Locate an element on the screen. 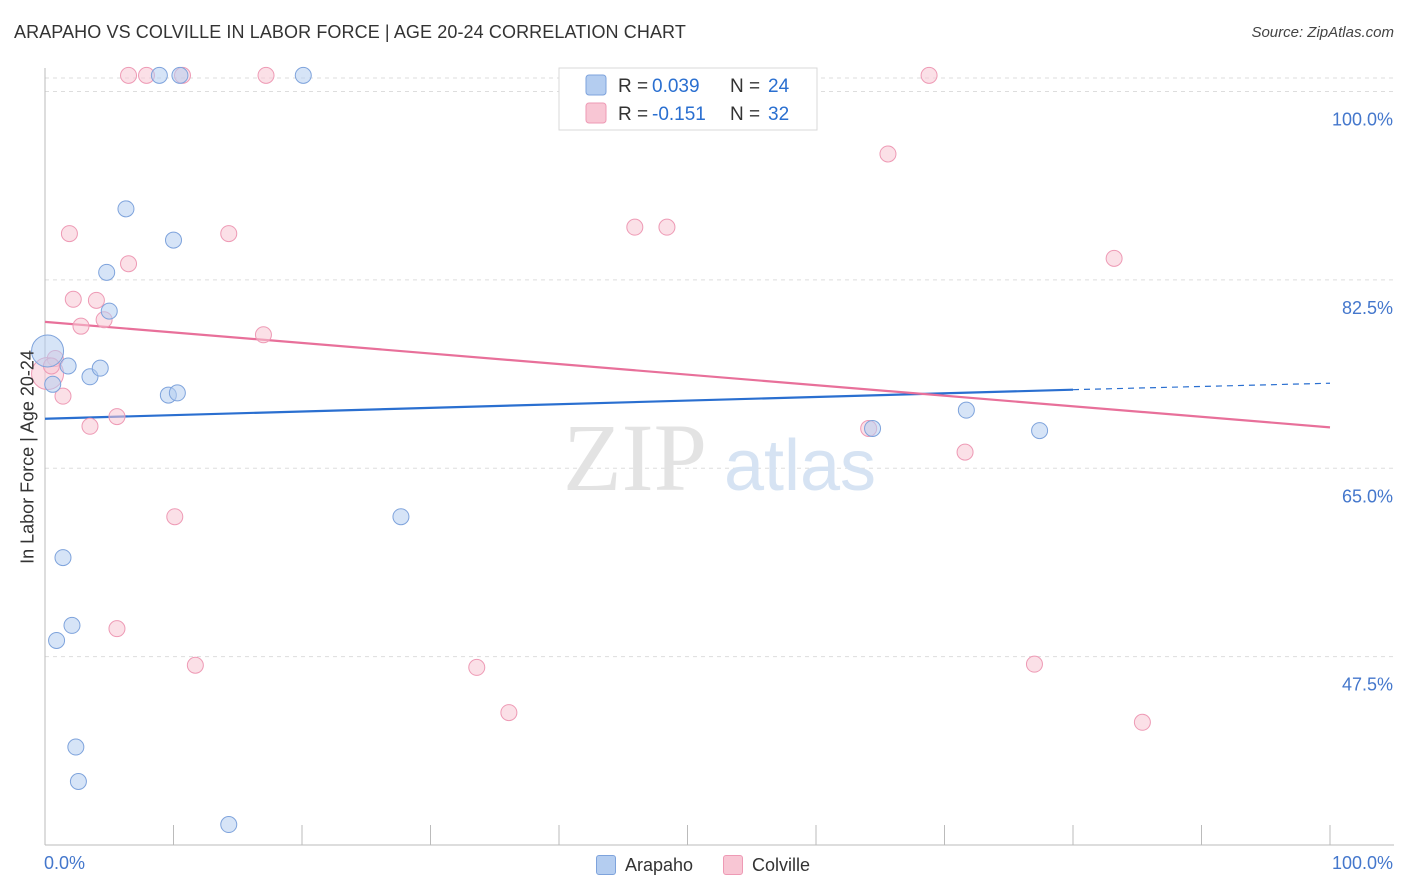 The image size is (1406, 892). correlation-legend: R = 0.039 N = 24 R = -0.151 N = 32 is located at coordinates (688, 99).